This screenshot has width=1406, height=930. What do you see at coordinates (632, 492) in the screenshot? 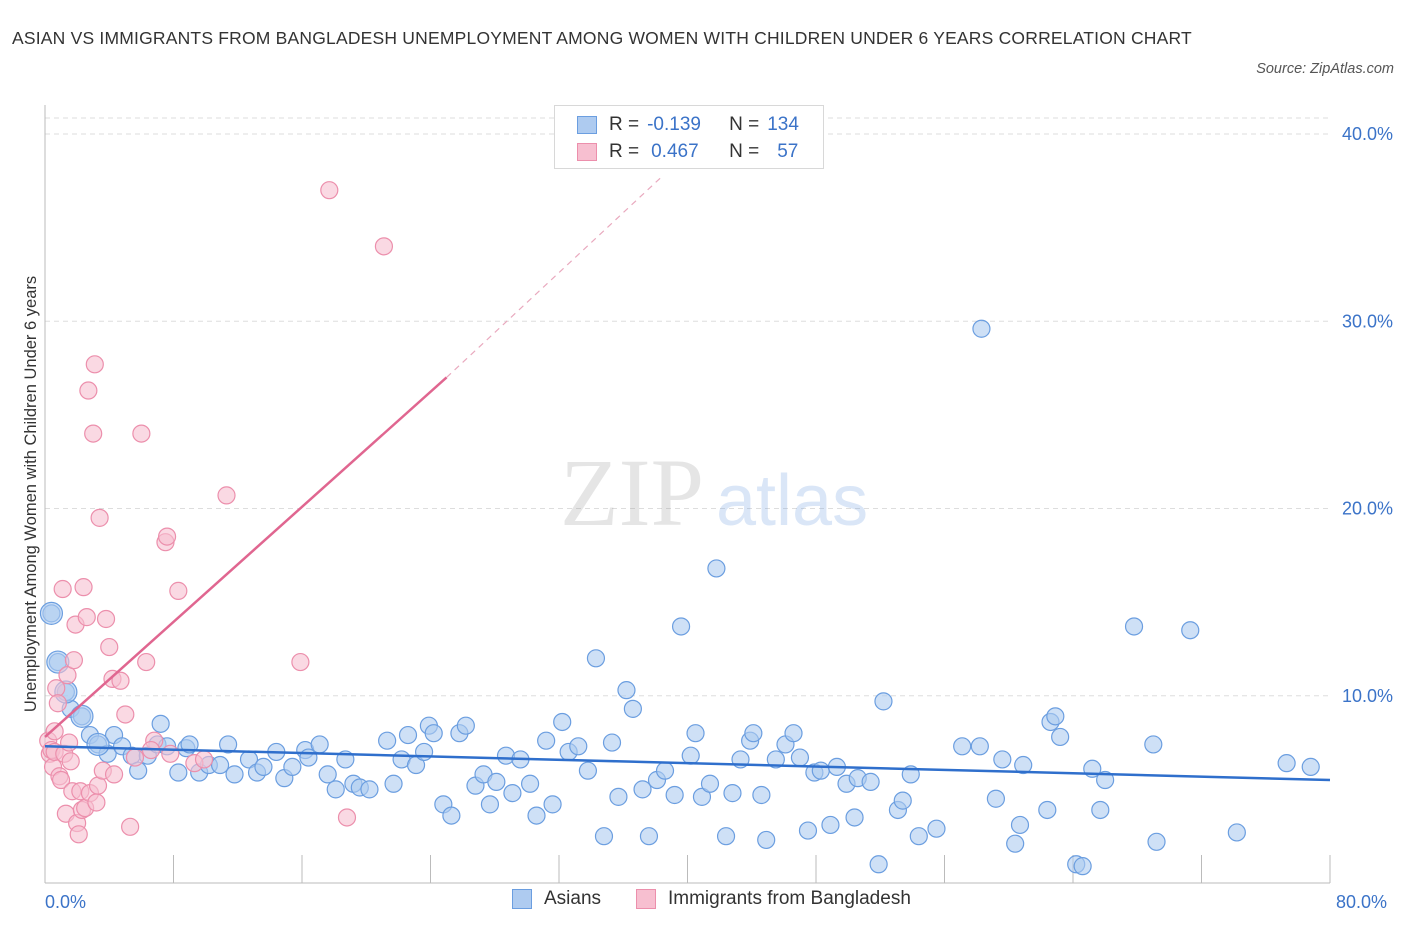
I see `watermark-zip: ZIP` at bounding box center [632, 492].